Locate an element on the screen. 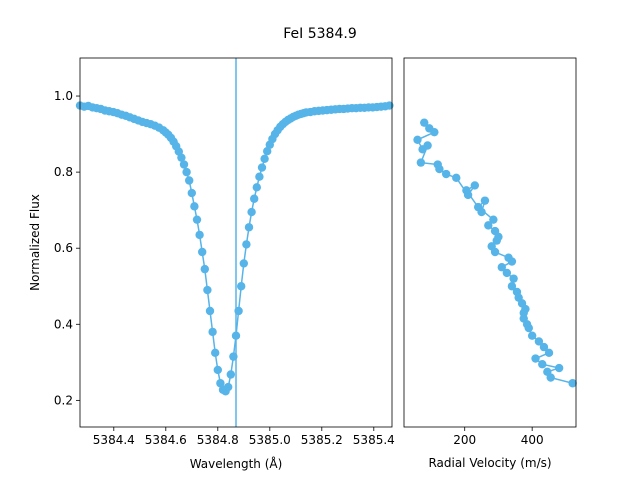 This screenshot has width=640, height=480. chart-title: FeI 5384.9 is located at coordinates (319, 34).